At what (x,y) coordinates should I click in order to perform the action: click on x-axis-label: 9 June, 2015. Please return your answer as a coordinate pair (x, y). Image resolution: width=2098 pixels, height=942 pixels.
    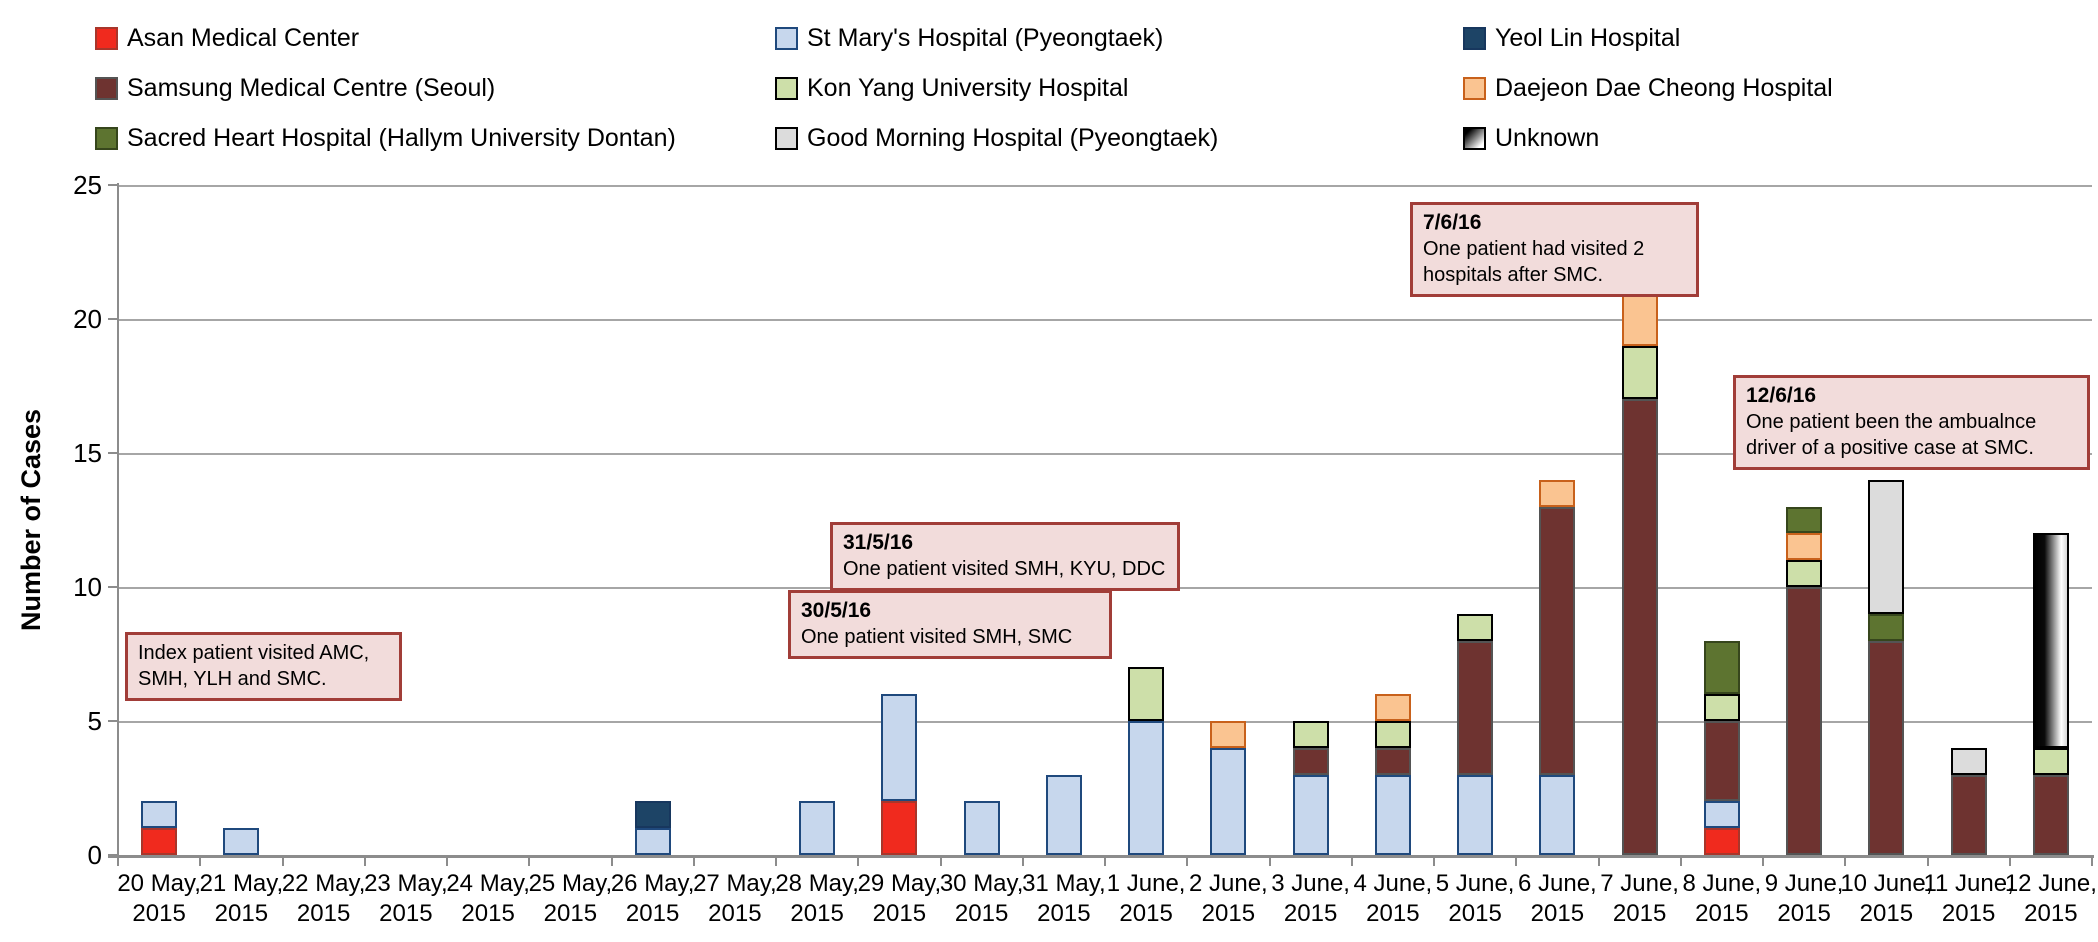
    Looking at the image, I should click on (1804, 899).